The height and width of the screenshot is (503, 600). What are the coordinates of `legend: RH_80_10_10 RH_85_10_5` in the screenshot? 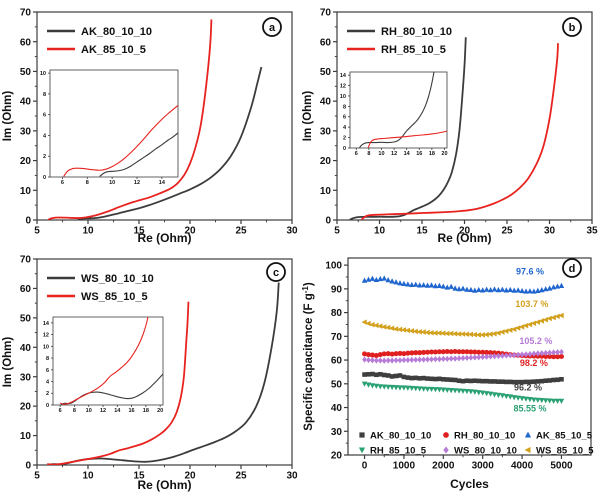 It's located at (399, 41).